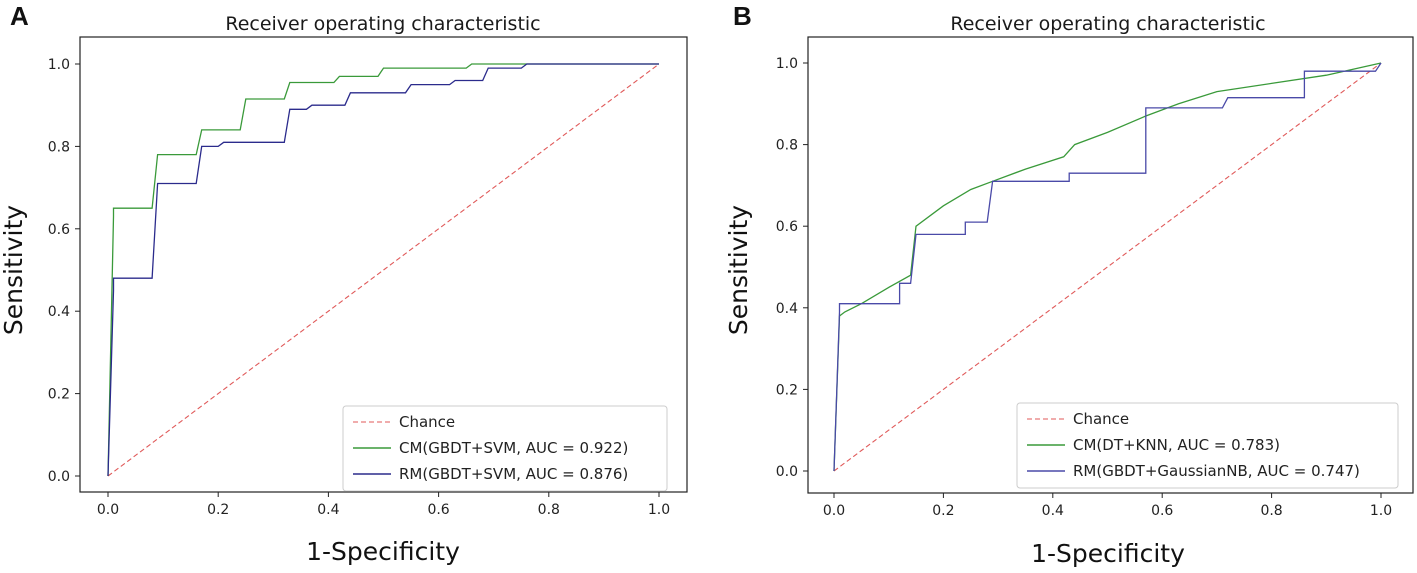 This screenshot has width=1417, height=573. Describe the element at coordinates (742, 16) in the screenshot. I see `panel-label: B` at that location.